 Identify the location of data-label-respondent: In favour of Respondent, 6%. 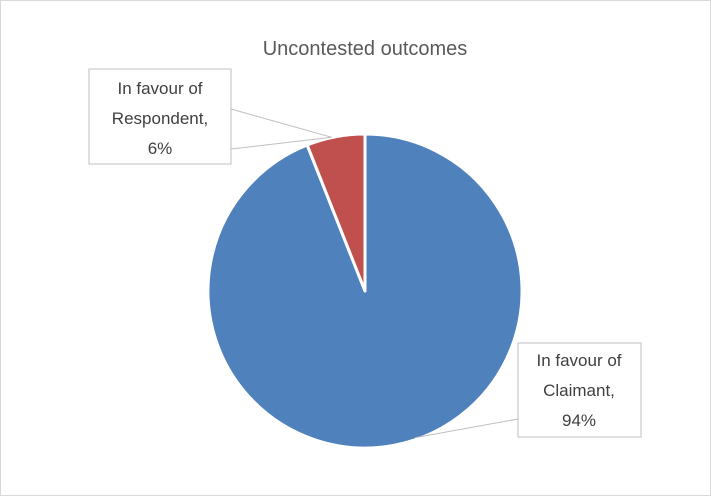
(160, 116).